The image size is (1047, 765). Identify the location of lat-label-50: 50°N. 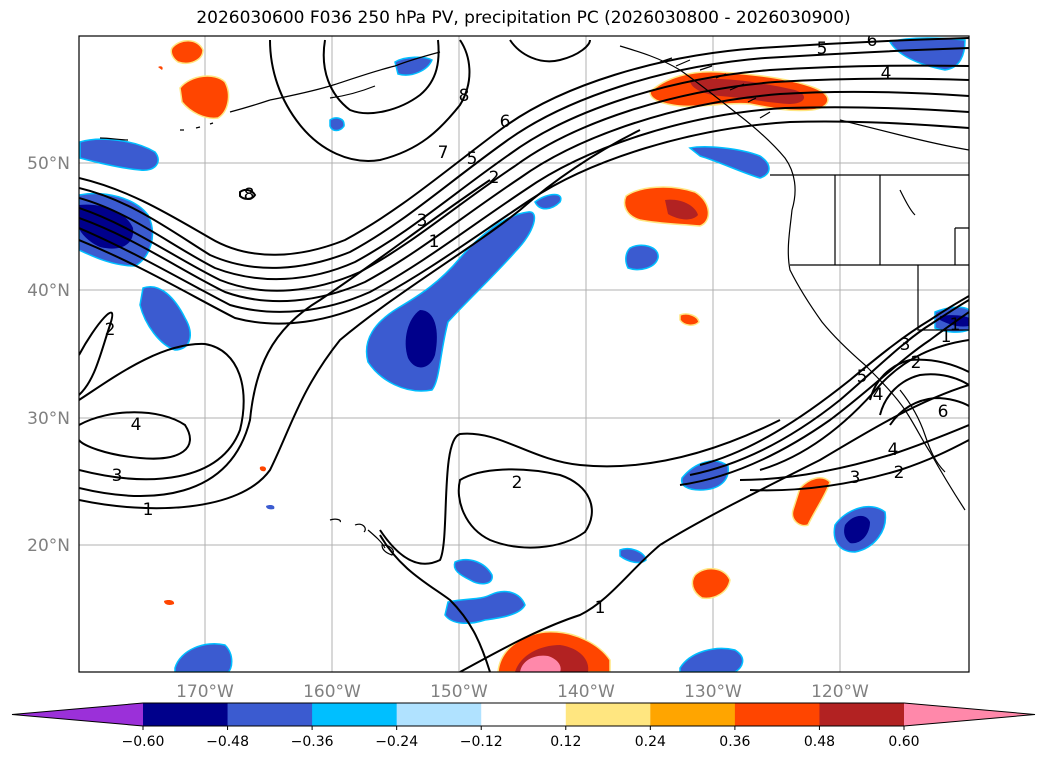
(48, 164).